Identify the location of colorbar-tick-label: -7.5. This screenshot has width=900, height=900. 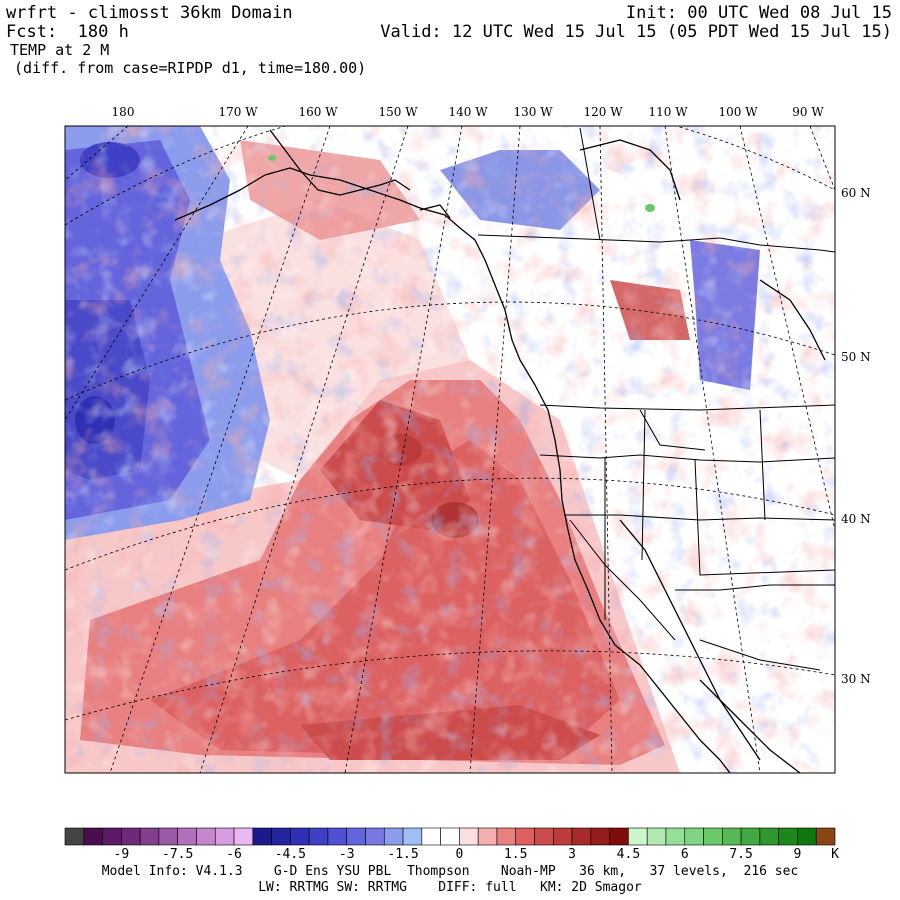
(177, 854).